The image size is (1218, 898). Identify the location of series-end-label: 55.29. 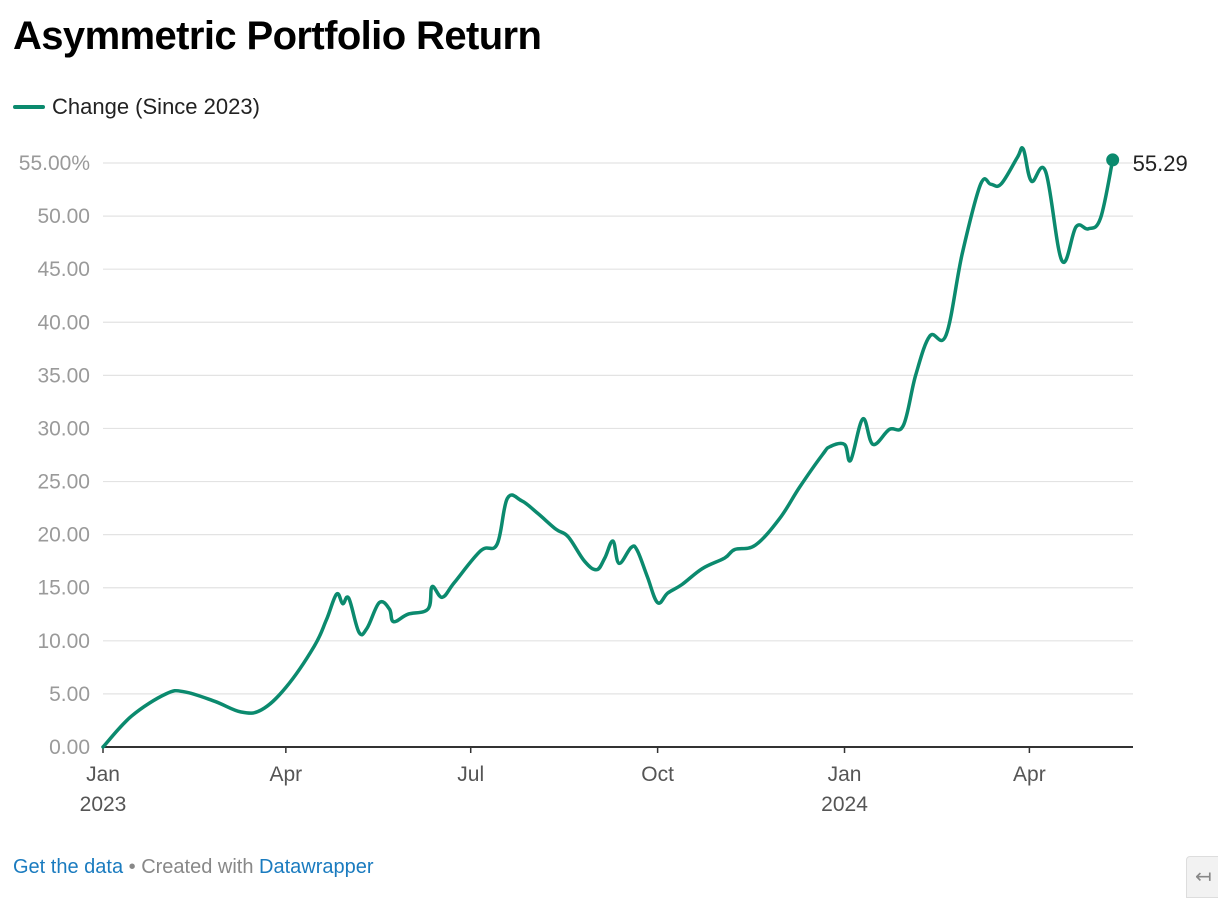
(1160, 163).